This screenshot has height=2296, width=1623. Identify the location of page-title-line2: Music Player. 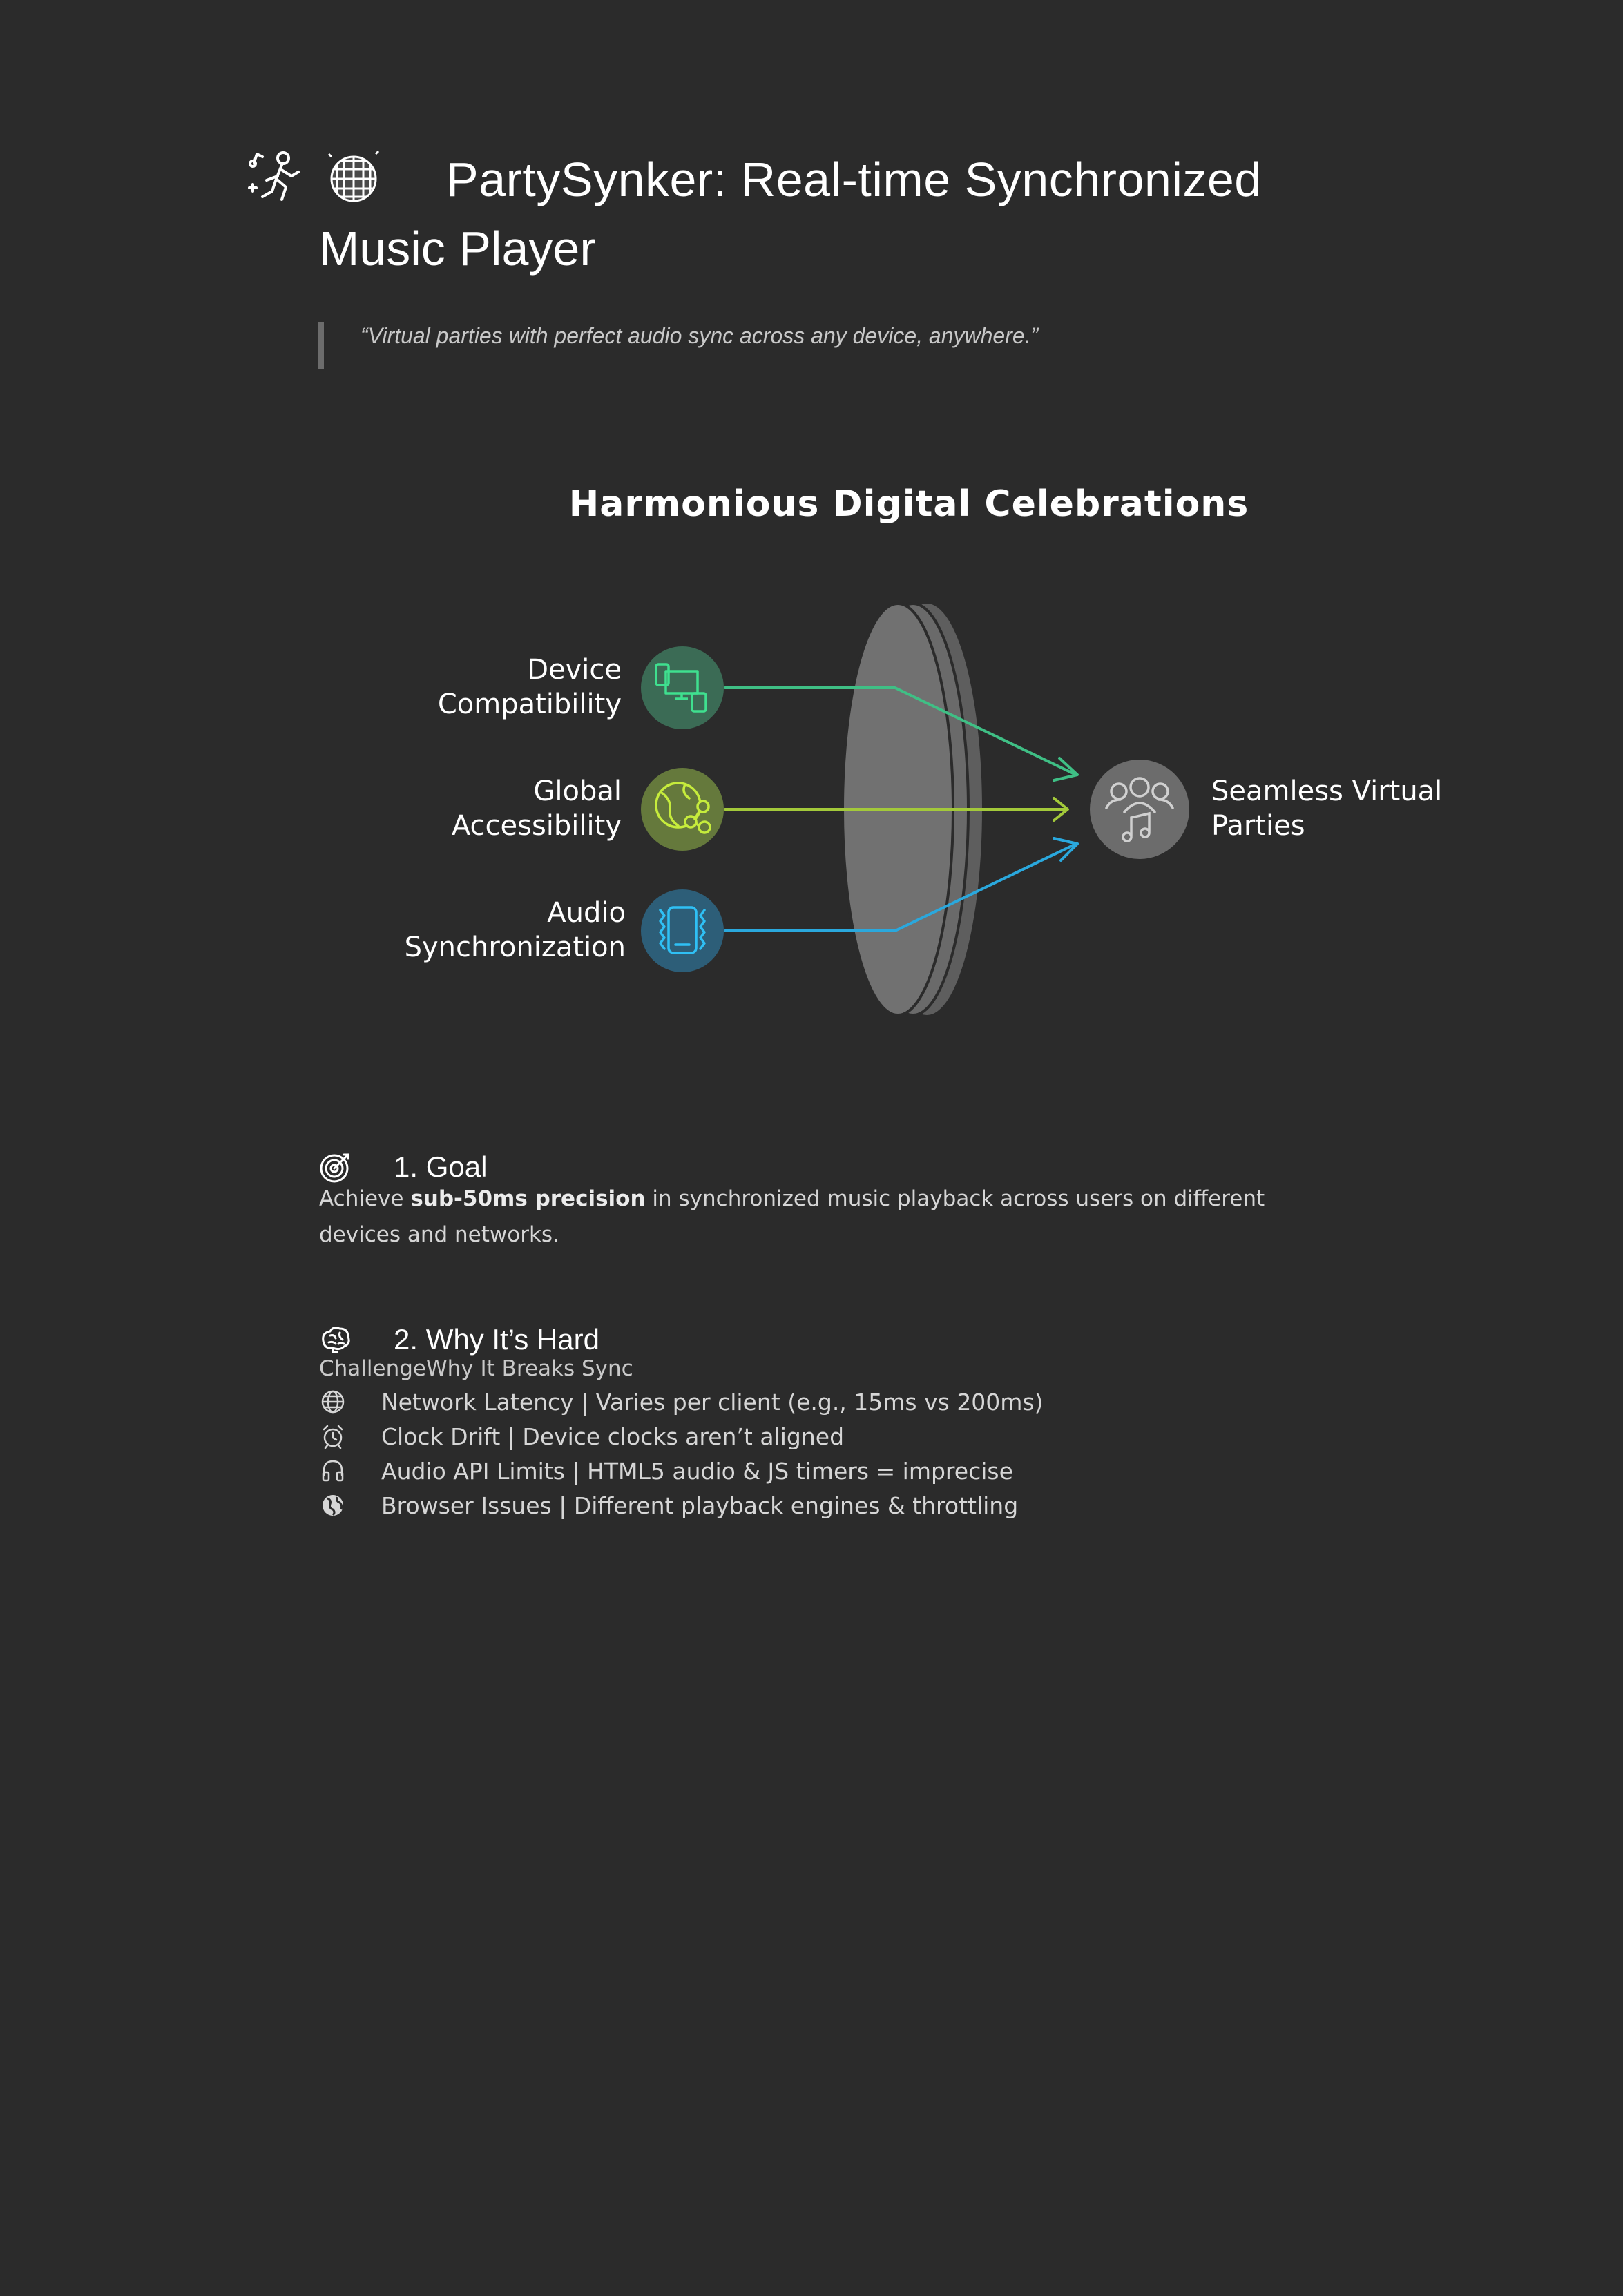
(457, 249).